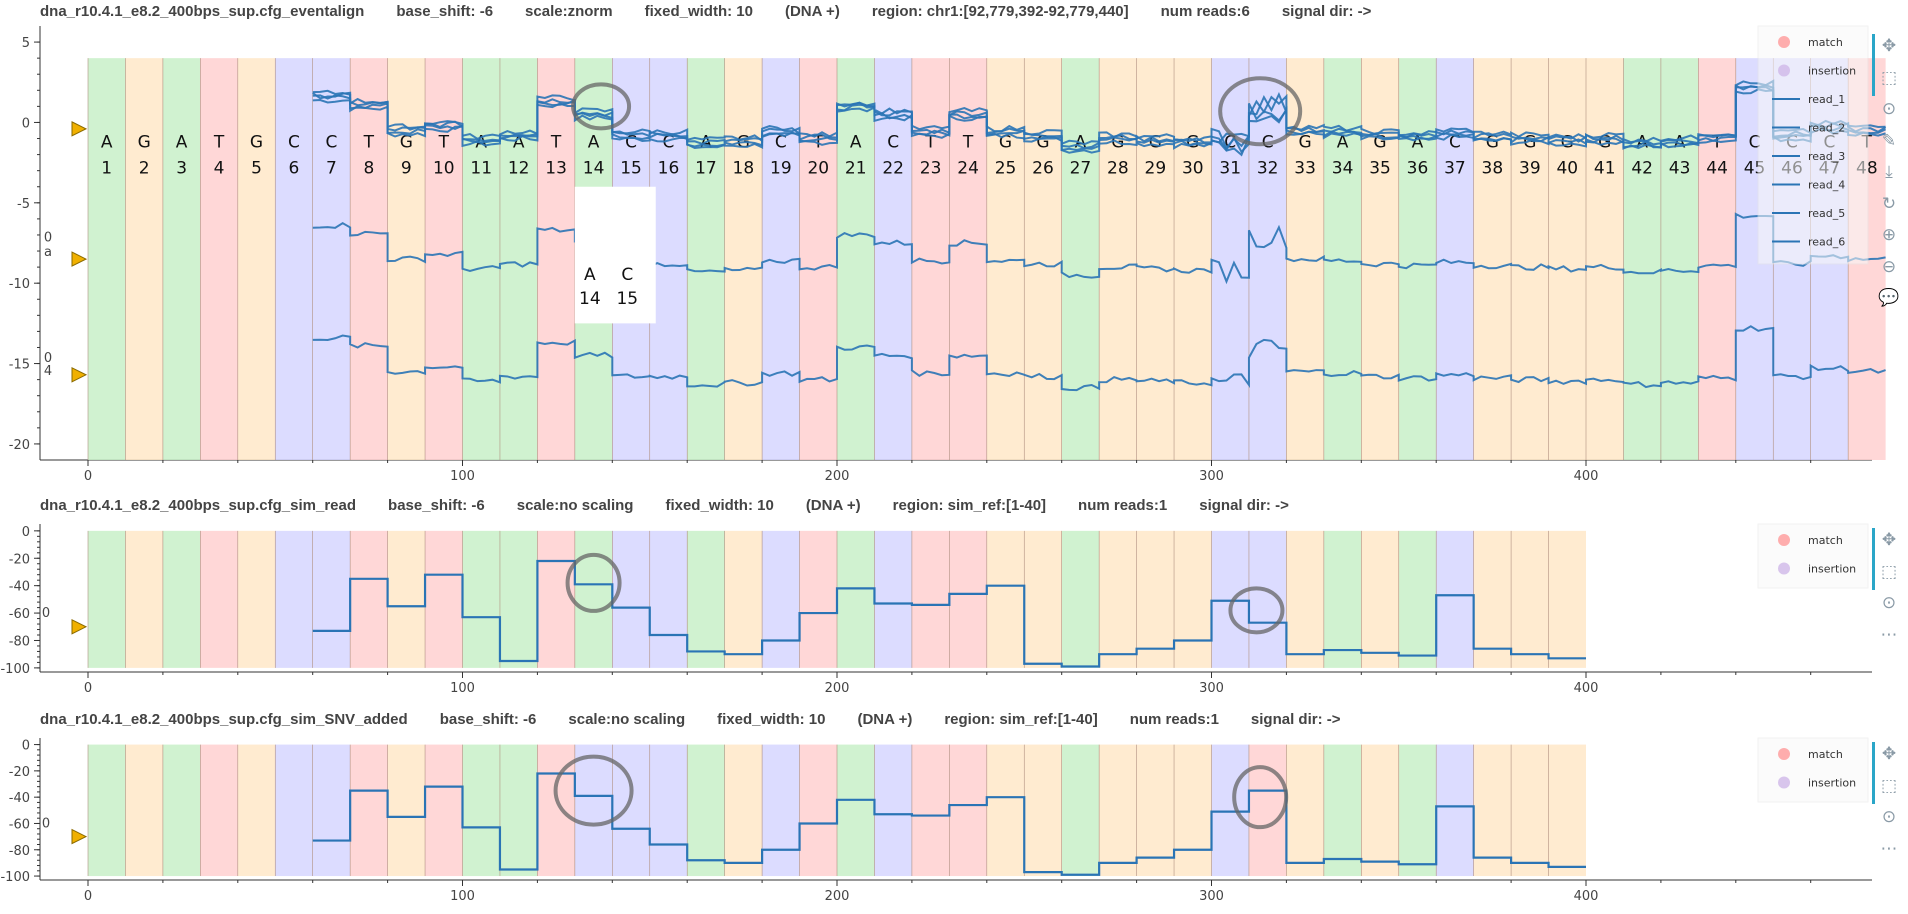  I want to click on base-position: 7, so click(331, 168).